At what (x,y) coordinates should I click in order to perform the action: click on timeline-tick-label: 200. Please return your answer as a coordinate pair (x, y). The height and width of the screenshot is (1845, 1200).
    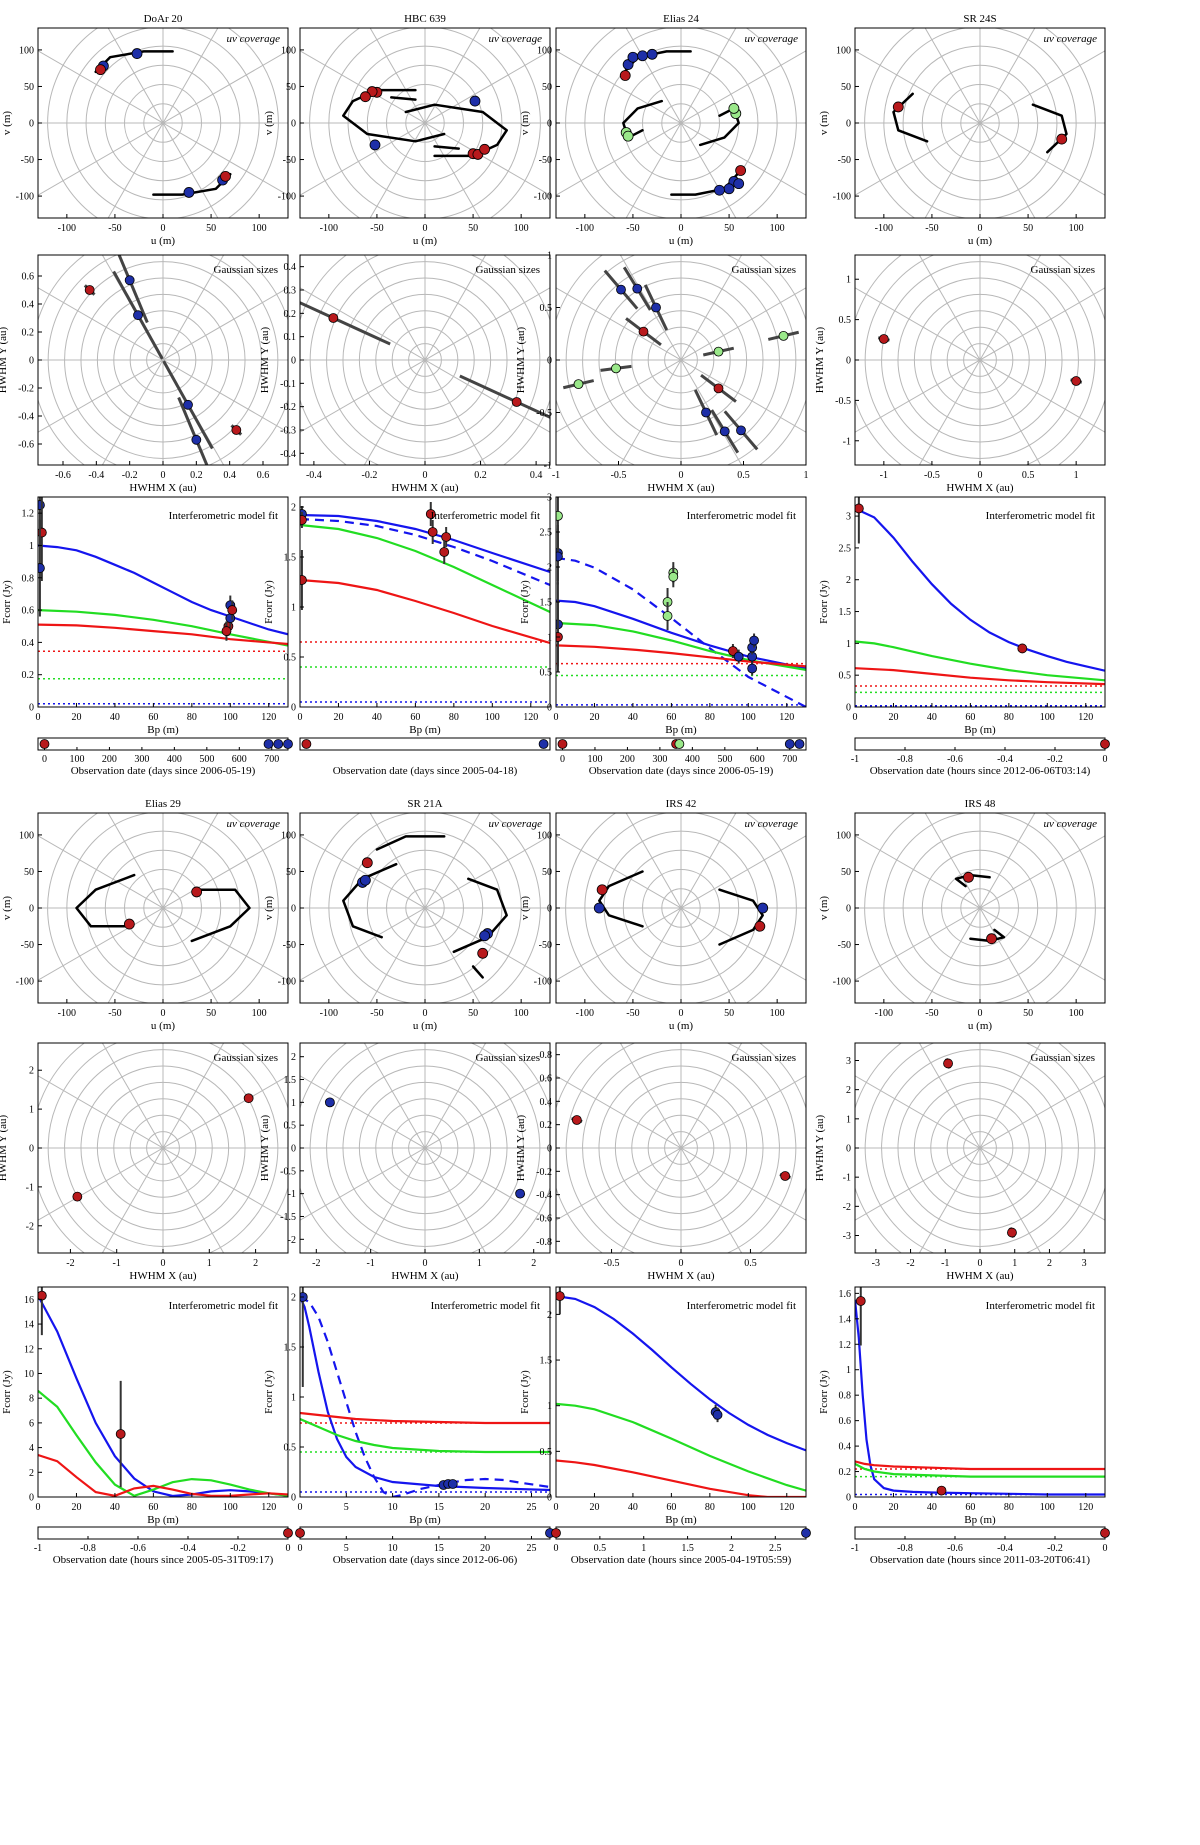
    Looking at the image, I should click on (627, 759).